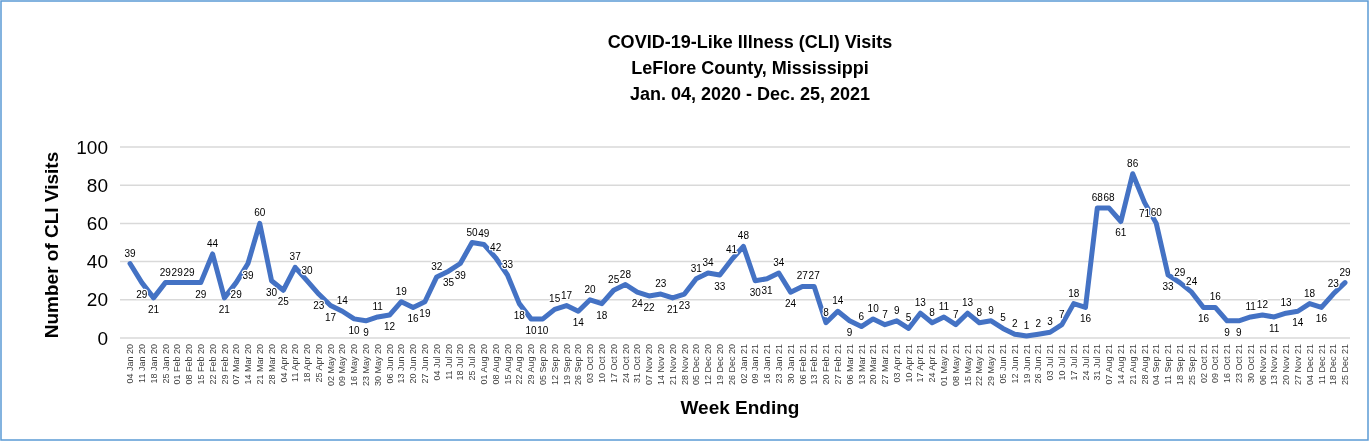 The height and width of the screenshot is (441, 1369). I want to click on x-tick-label: 07 Aug 21, so click(1109, 364).